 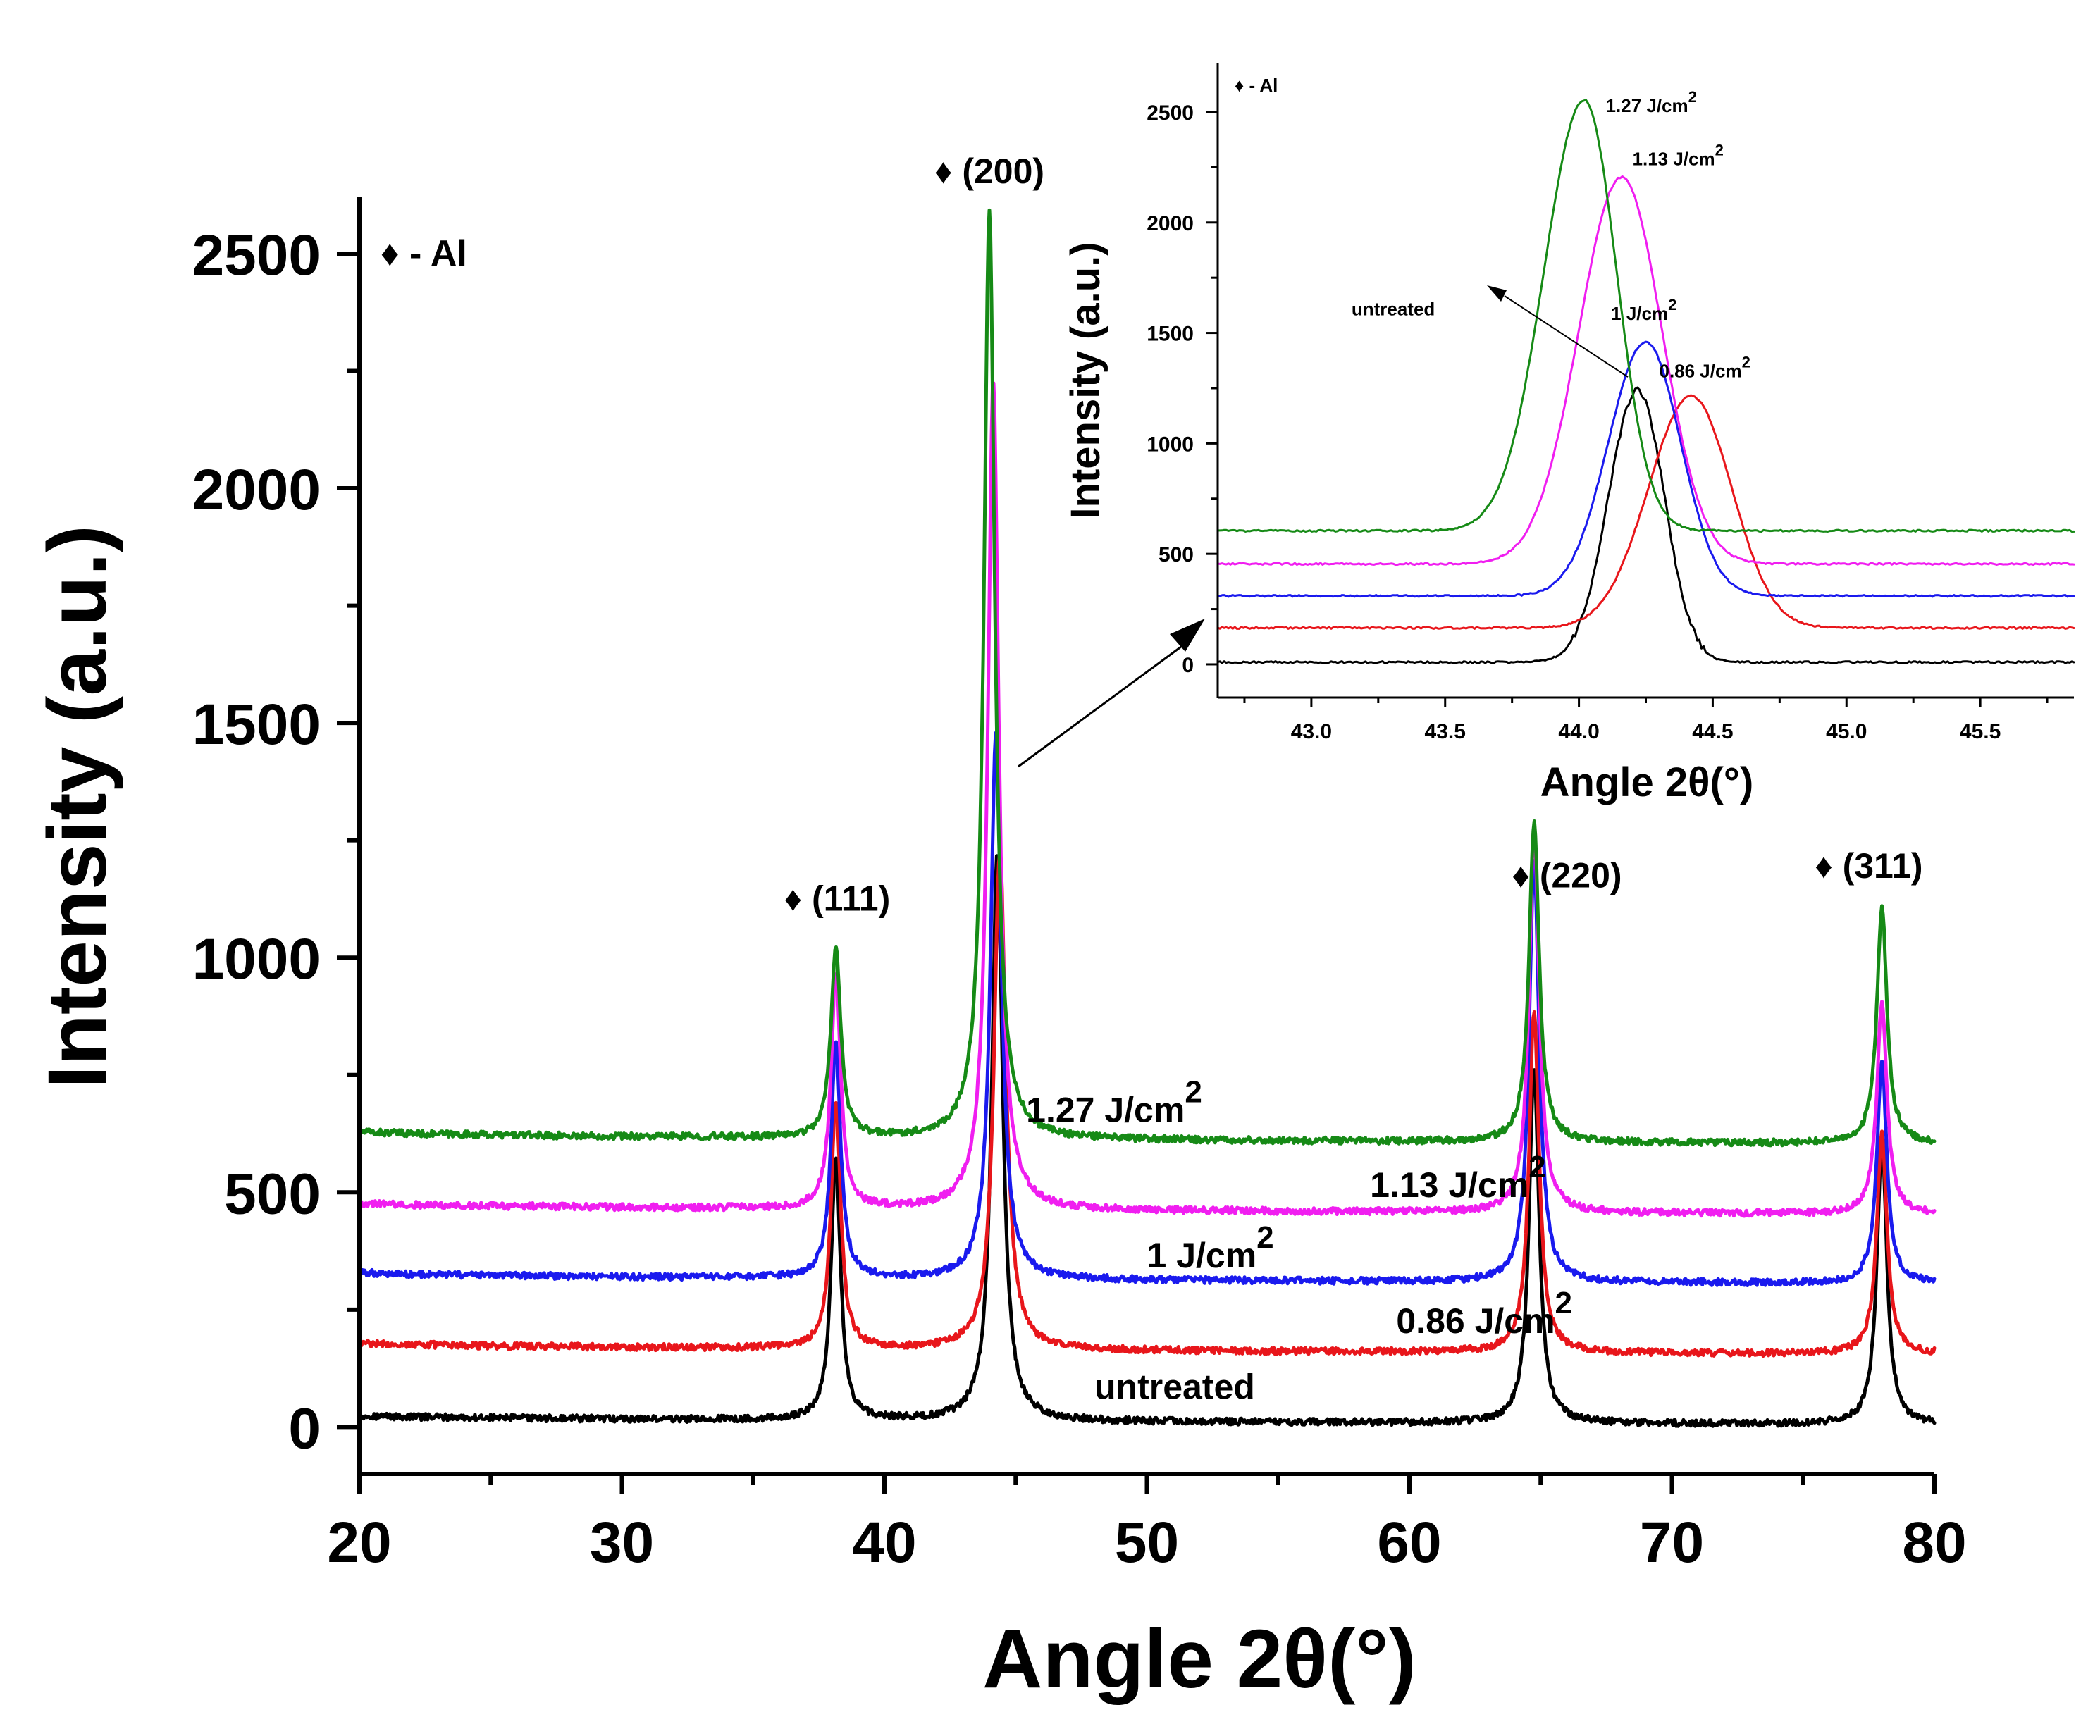 I want to click on zoom-arrowhead, so click(x=1187, y=635).